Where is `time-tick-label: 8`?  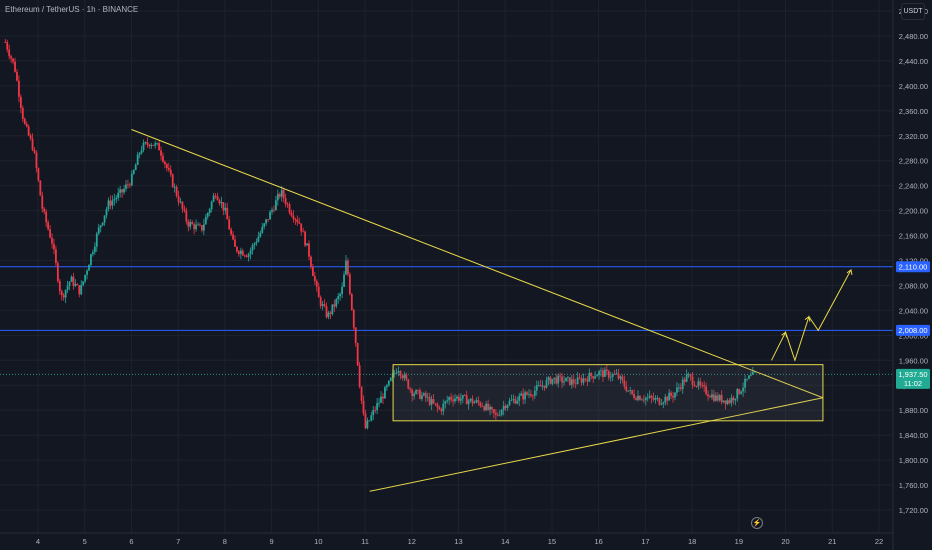
time-tick-label: 8 is located at coordinates (225, 541).